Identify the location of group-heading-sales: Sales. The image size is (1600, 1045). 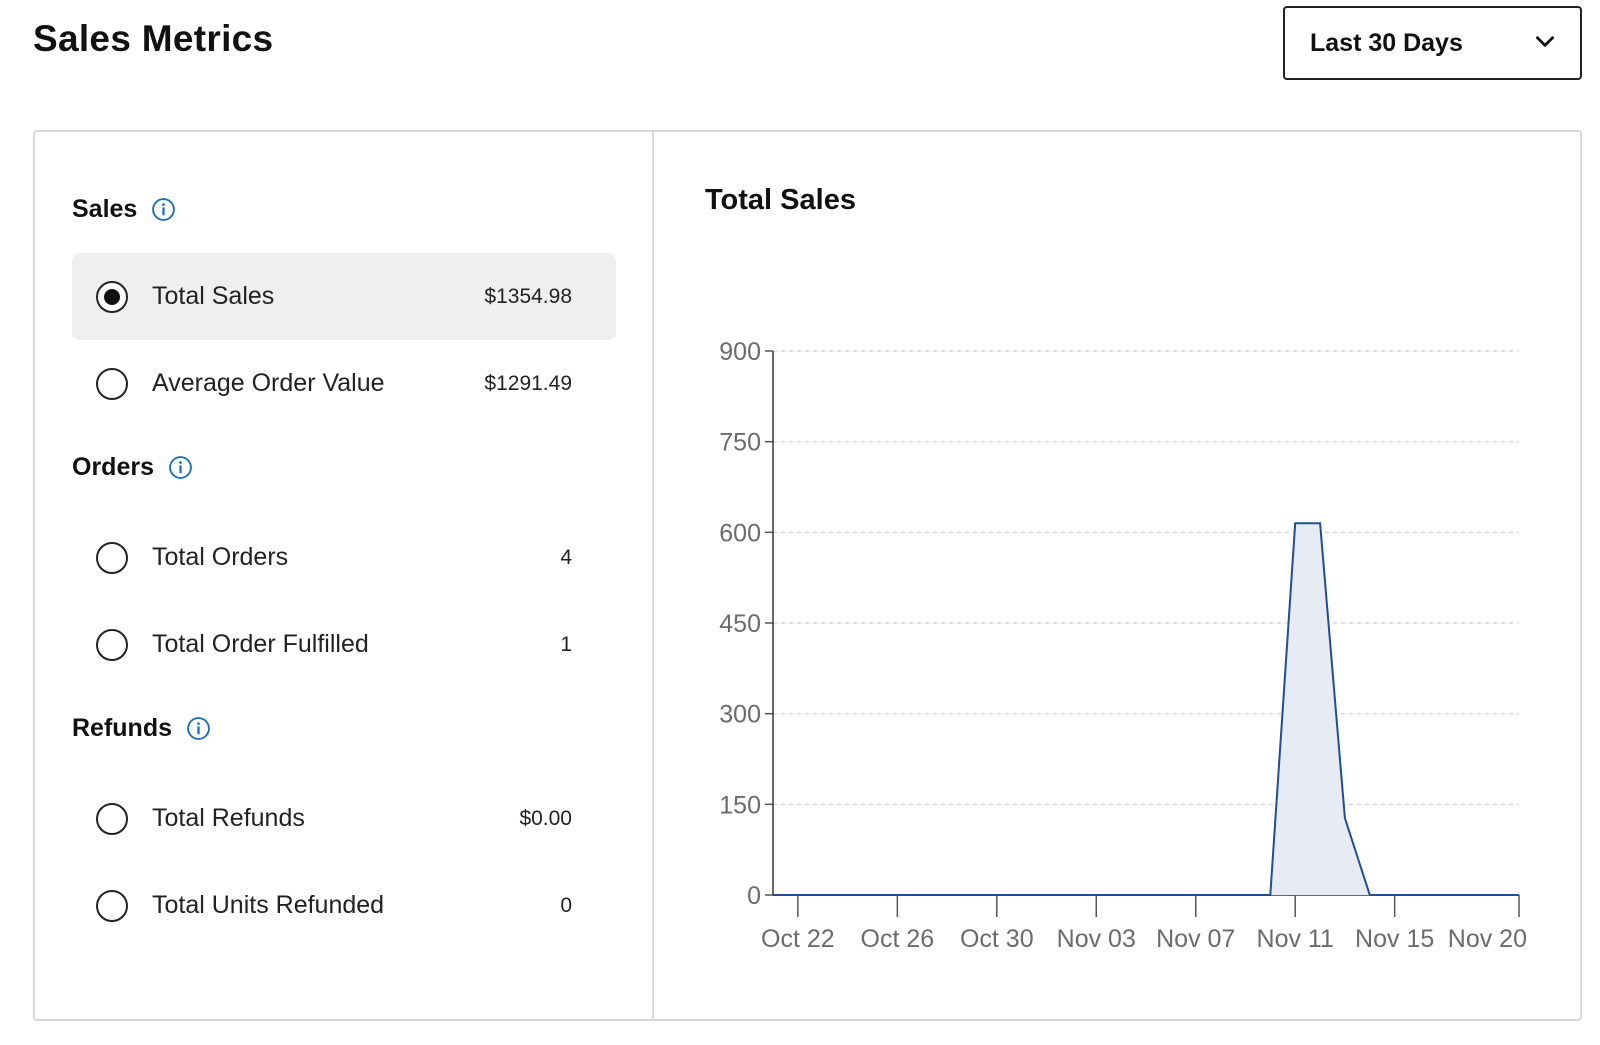
(124, 209).